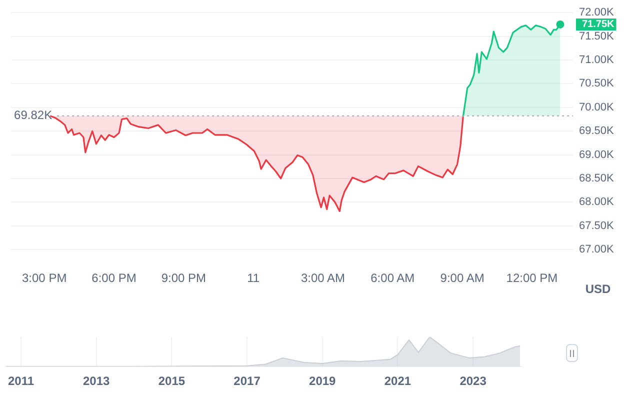 The width and height of the screenshot is (624, 396). I want to click on x-tick-label: 2023, so click(473, 381).